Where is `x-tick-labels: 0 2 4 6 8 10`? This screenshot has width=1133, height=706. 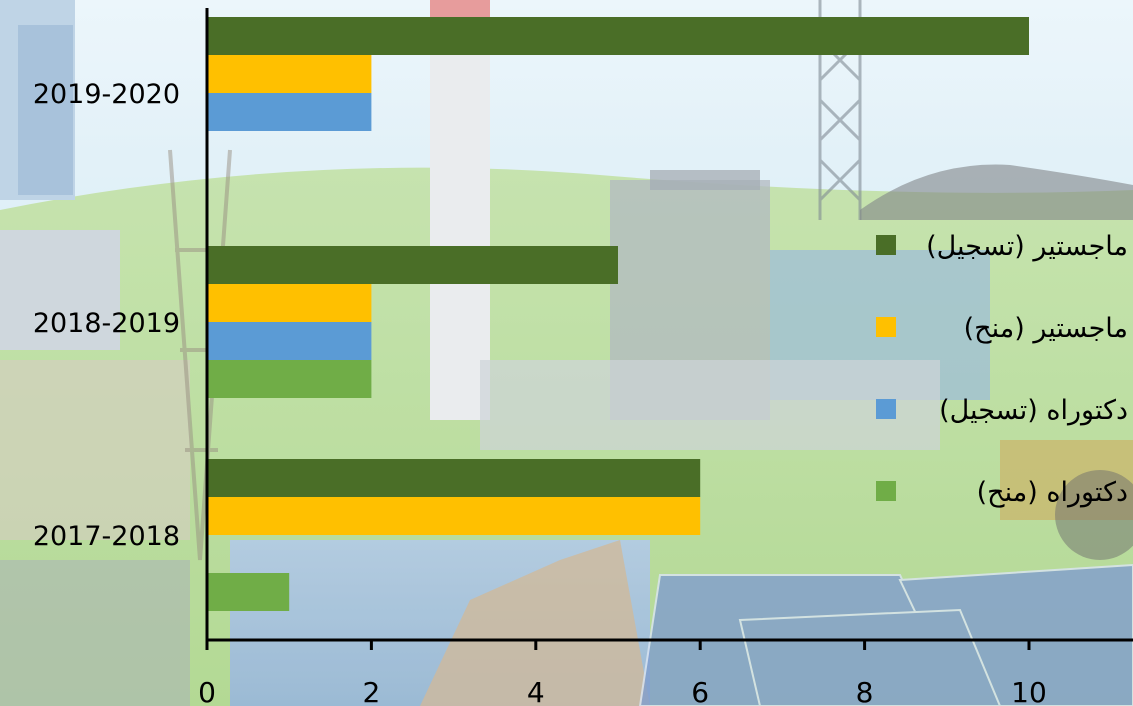 x-tick-labels: 0 2 4 6 8 10 is located at coordinates (622, 673).